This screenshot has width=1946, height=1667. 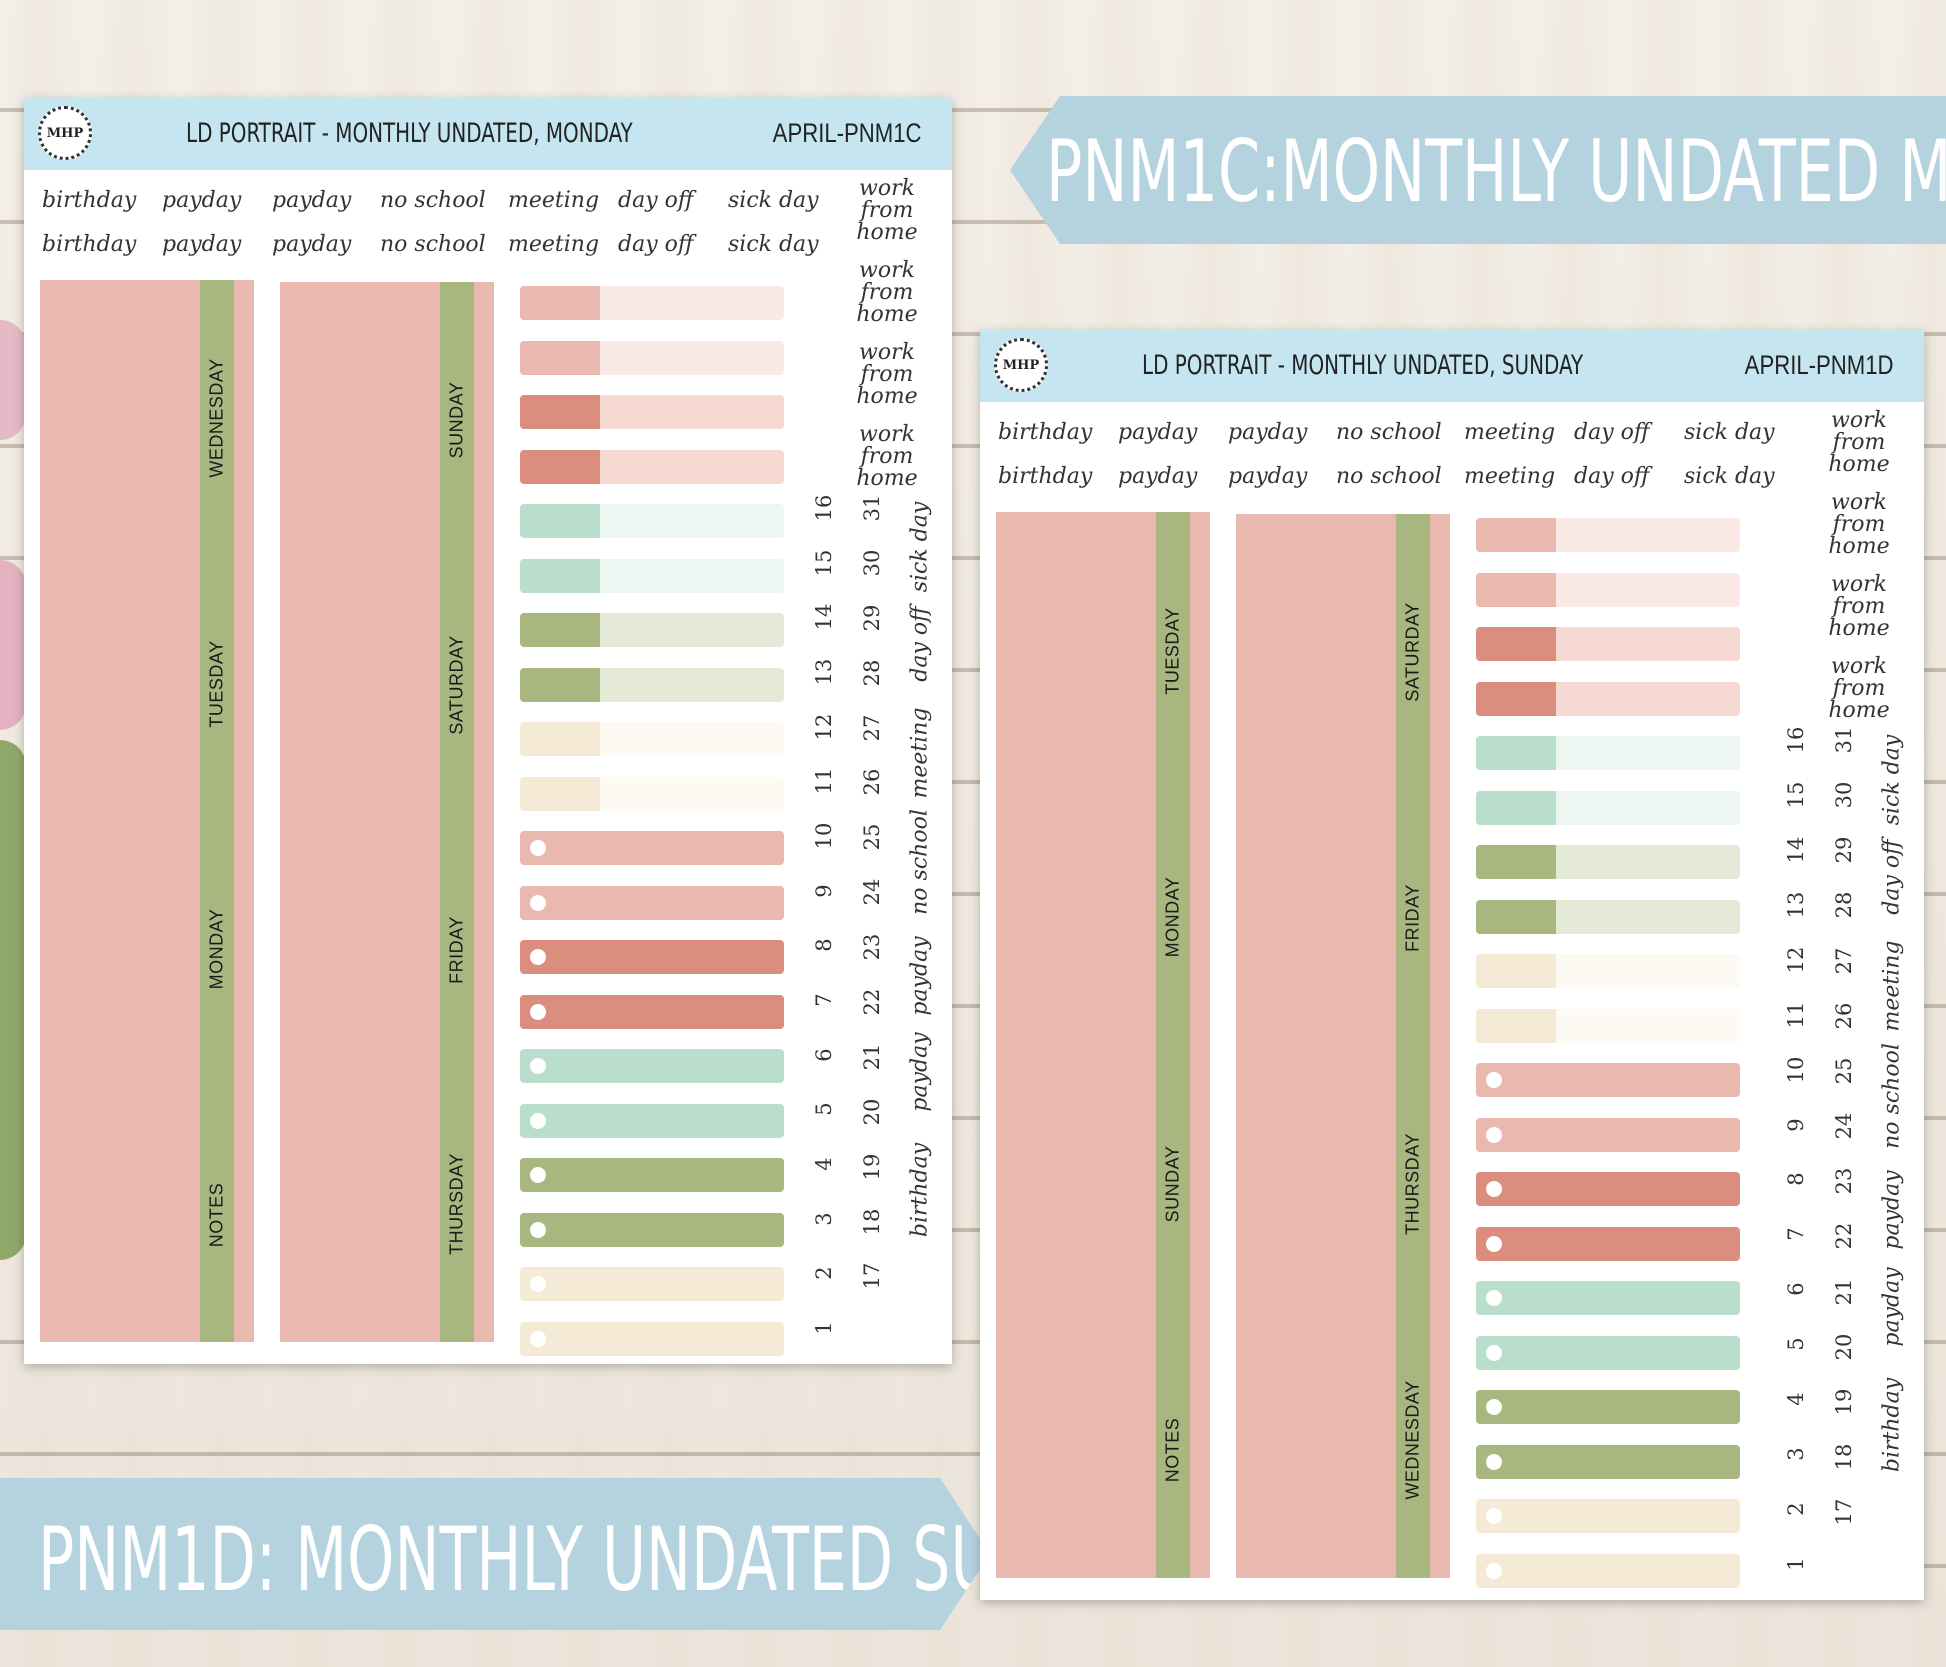 What do you see at coordinates (872, 837) in the screenshot?
I see `date-number: 25` at bounding box center [872, 837].